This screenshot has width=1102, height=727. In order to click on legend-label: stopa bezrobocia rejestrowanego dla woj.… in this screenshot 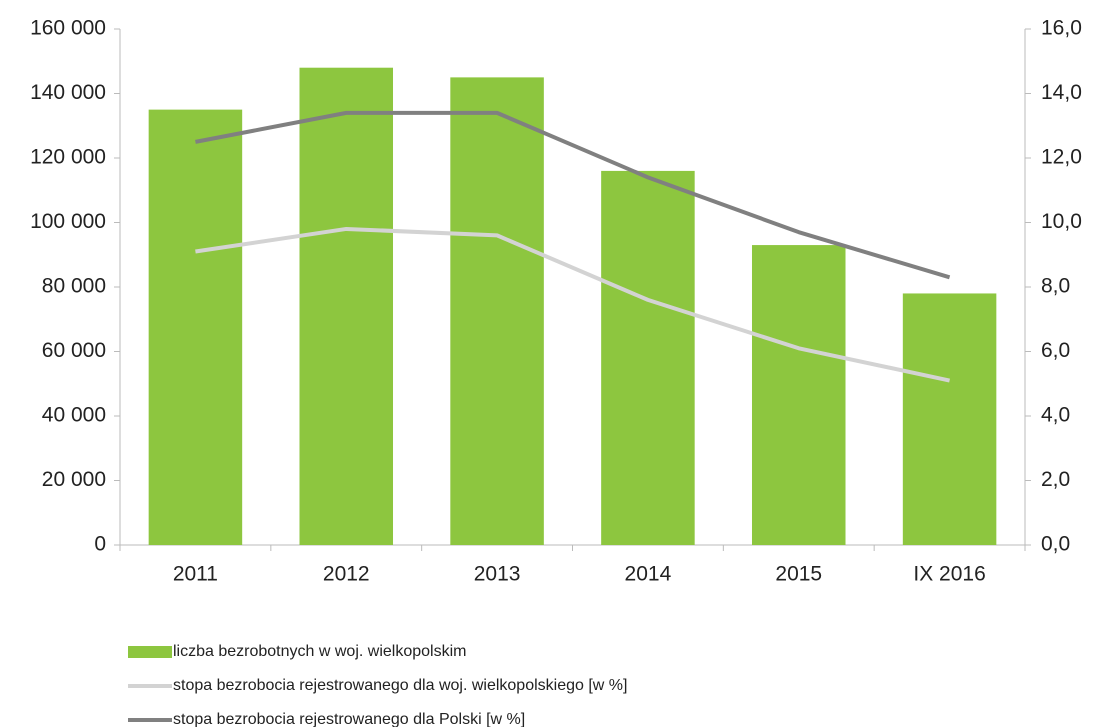, I will do `click(400, 685)`.